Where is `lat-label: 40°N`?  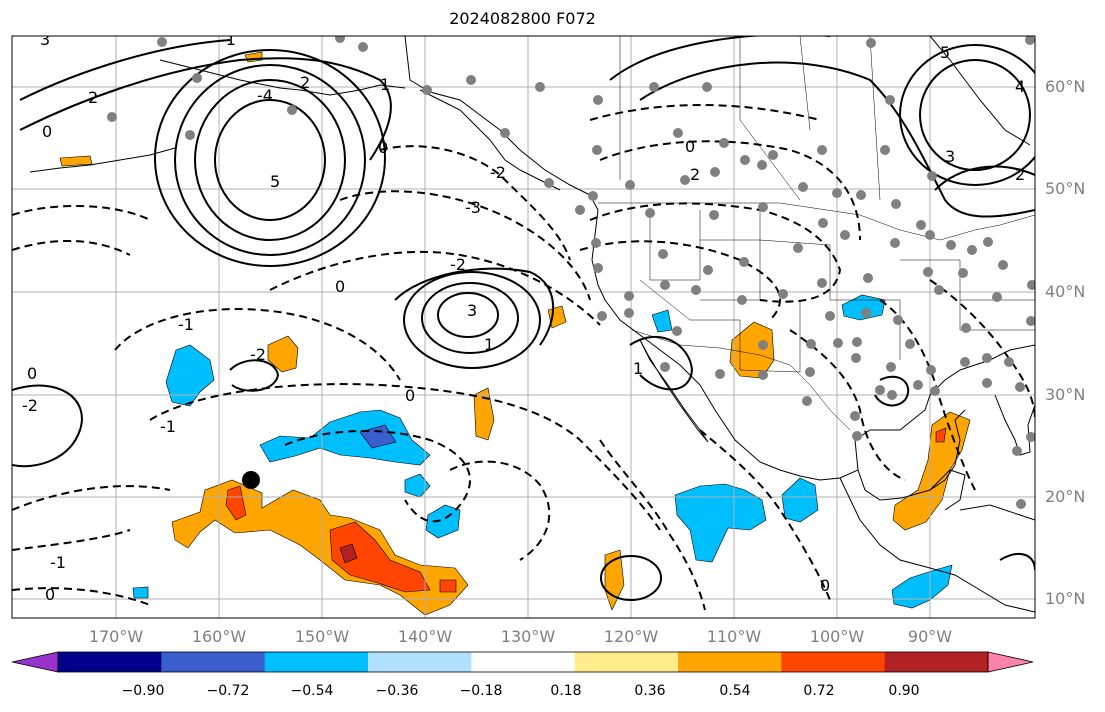 lat-label: 40°N is located at coordinates (1065, 291).